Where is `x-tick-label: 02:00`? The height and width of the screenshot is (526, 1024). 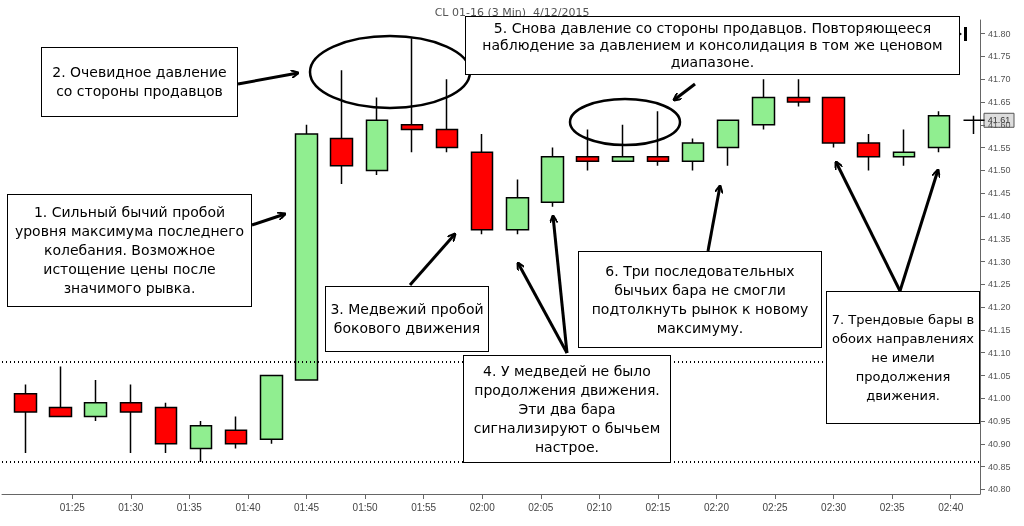
x-tick-label: 02:00 is located at coordinates (482, 507).